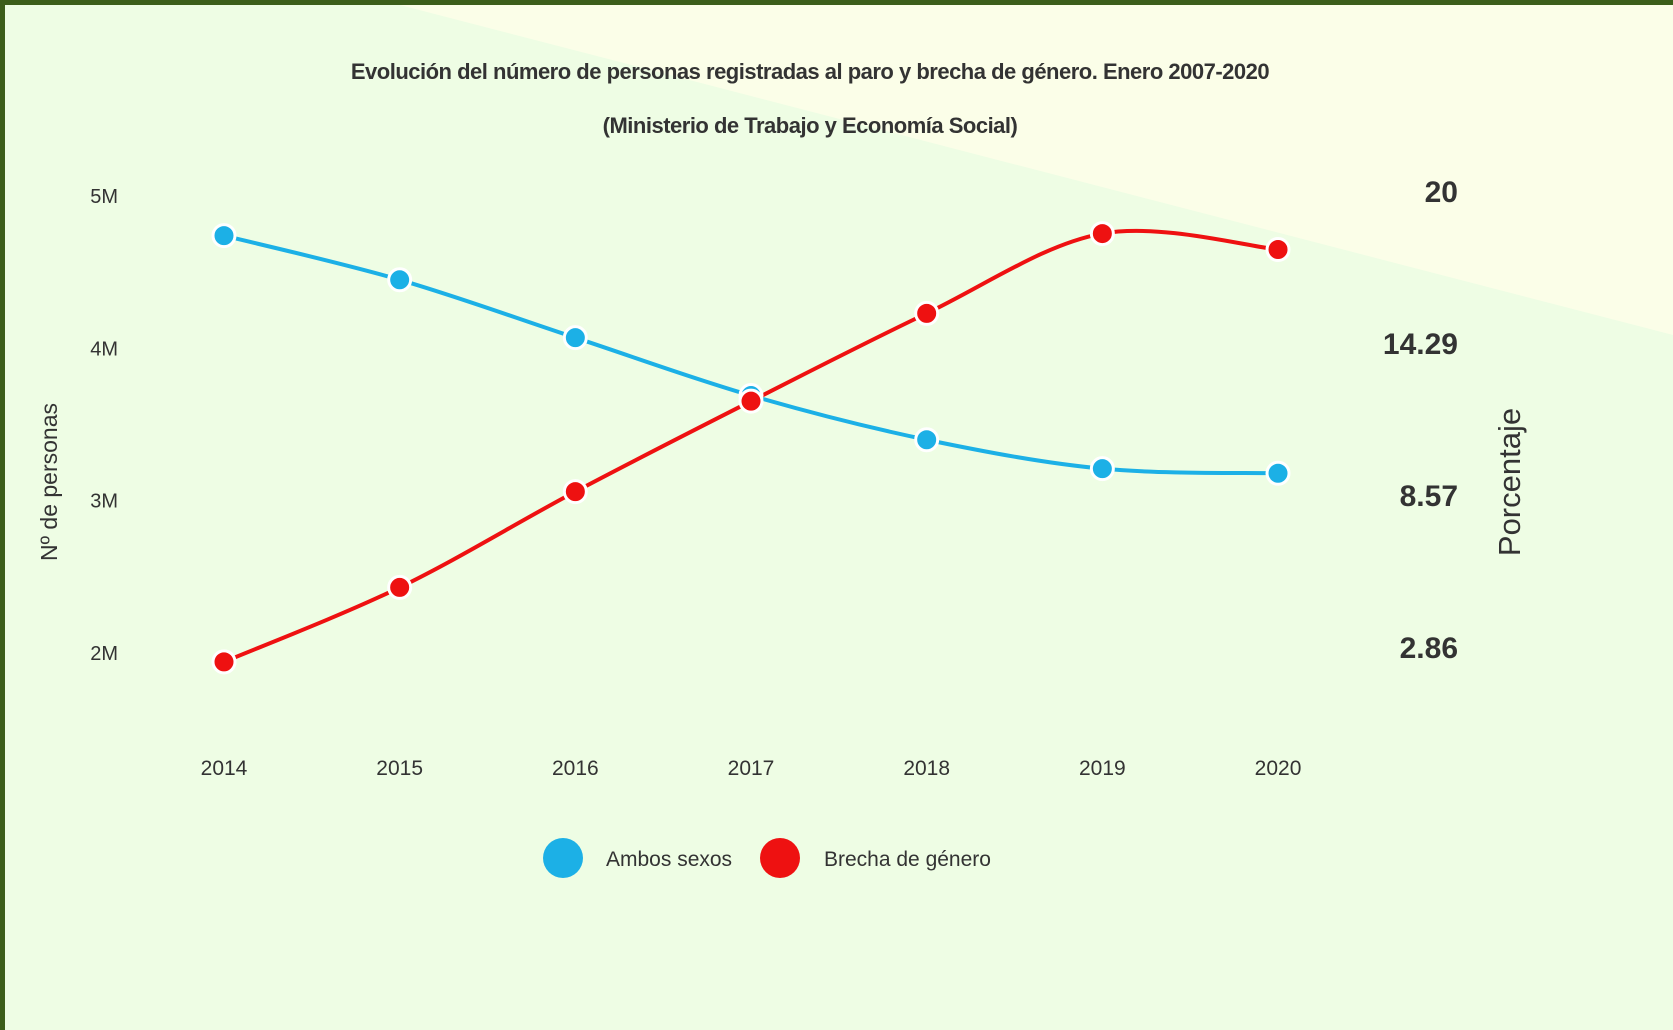 This screenshot has width=1673, height=1030. What do you see at coordinates (49, 482) in the screenshot?
I see `left-axis-label: Nº de personas` at bounding box center [49, 482].